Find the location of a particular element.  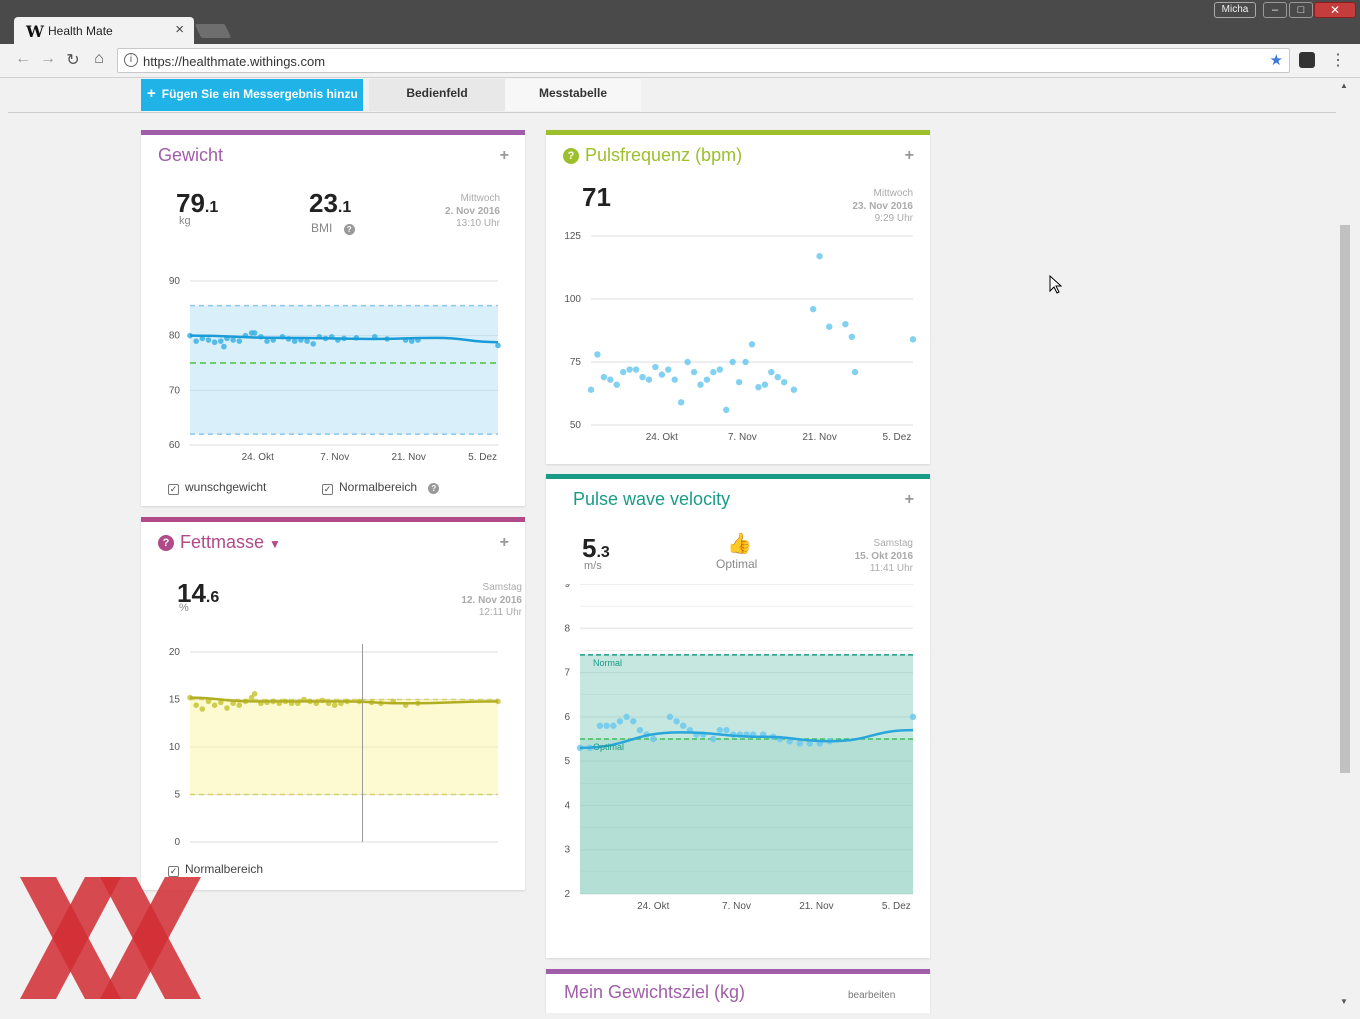

trend-line is located at coordinates (344, 700).